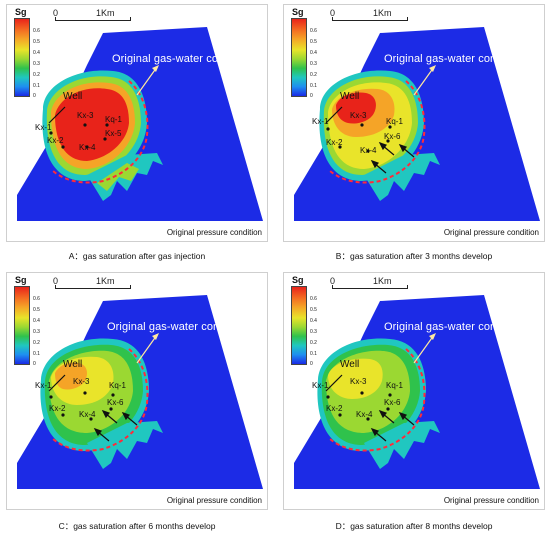 The height and width of the screenshot is (539, 550). What do you see at coordinates (414, 256) in the screenshot?
I see `caption-b: B：gas saturation after 3 months develop` at bounding box center [414, 256].